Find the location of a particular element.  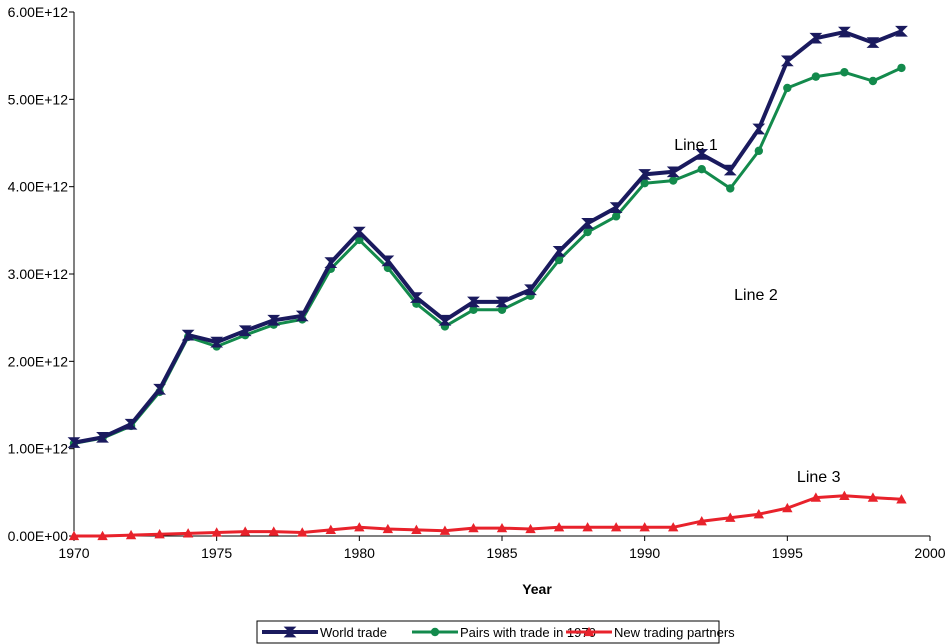

x-tick-label: 2000 is located at coordinates (929, 553).